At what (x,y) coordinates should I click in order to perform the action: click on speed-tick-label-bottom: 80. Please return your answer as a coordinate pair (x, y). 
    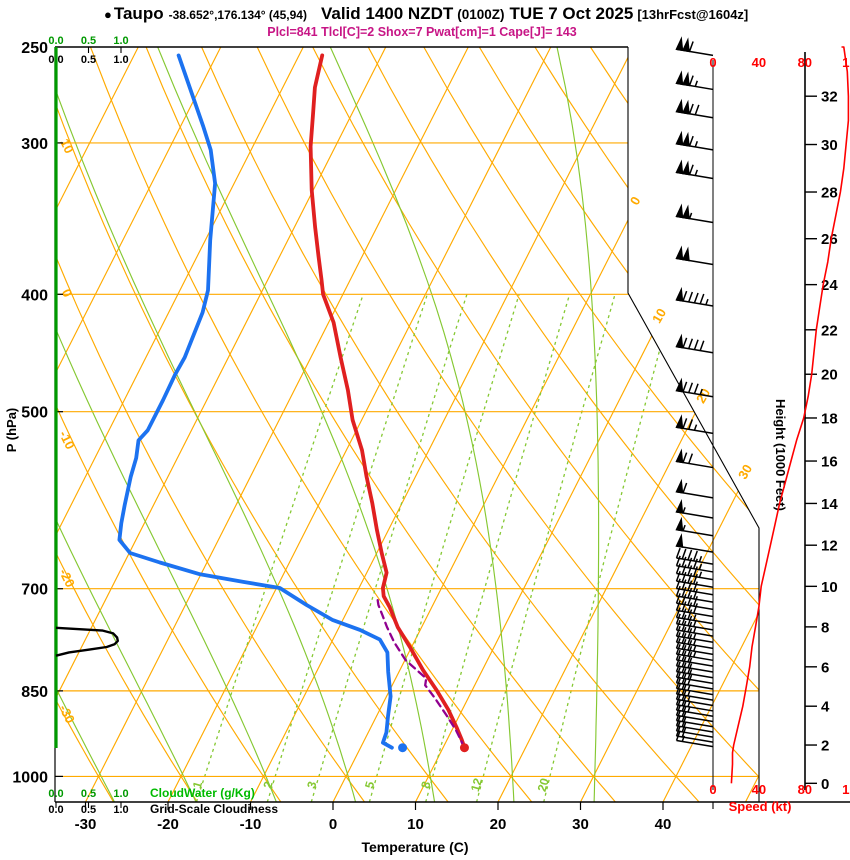
    Looking at the image, I should click on (805, 789).